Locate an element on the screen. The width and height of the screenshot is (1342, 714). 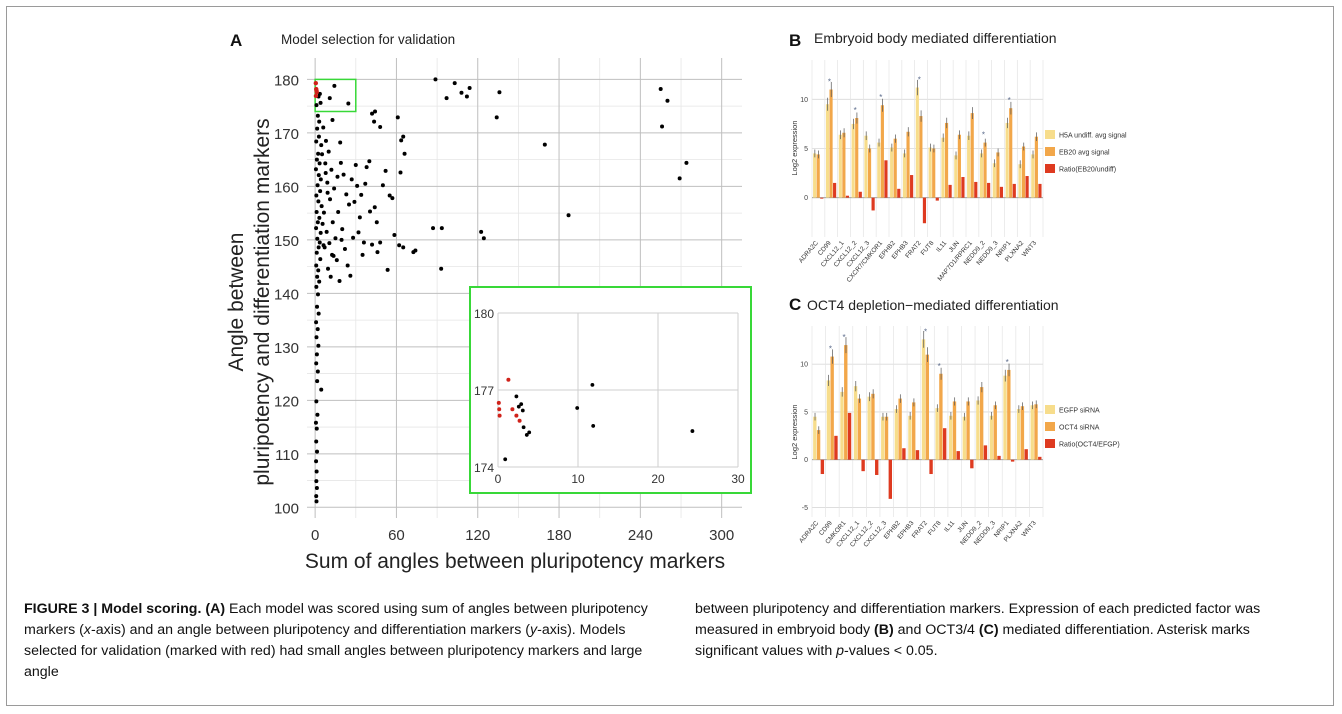
x-category-label: FUT8 is located at coordinates (935, 527).